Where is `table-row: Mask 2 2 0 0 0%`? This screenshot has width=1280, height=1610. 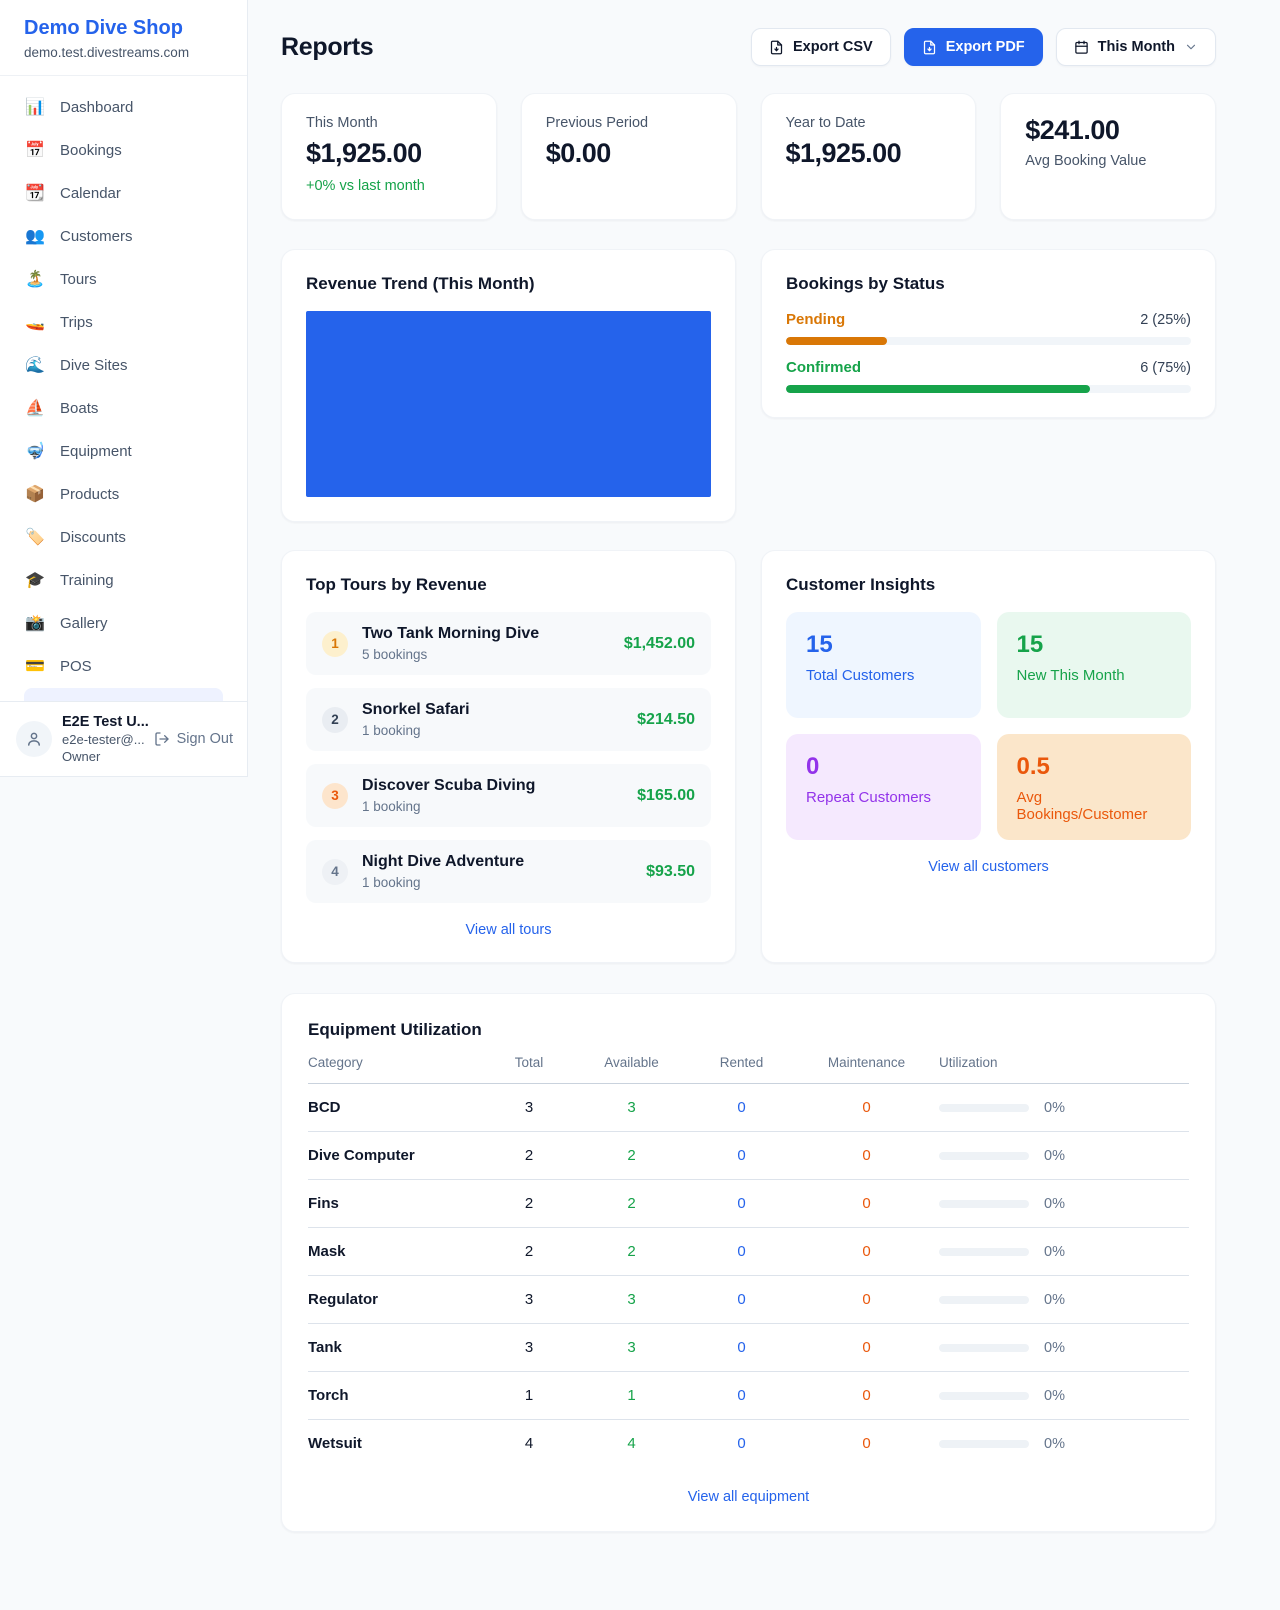 table-row: Mask 2 2 0 0 0% is located at coordinates (748, 1251).